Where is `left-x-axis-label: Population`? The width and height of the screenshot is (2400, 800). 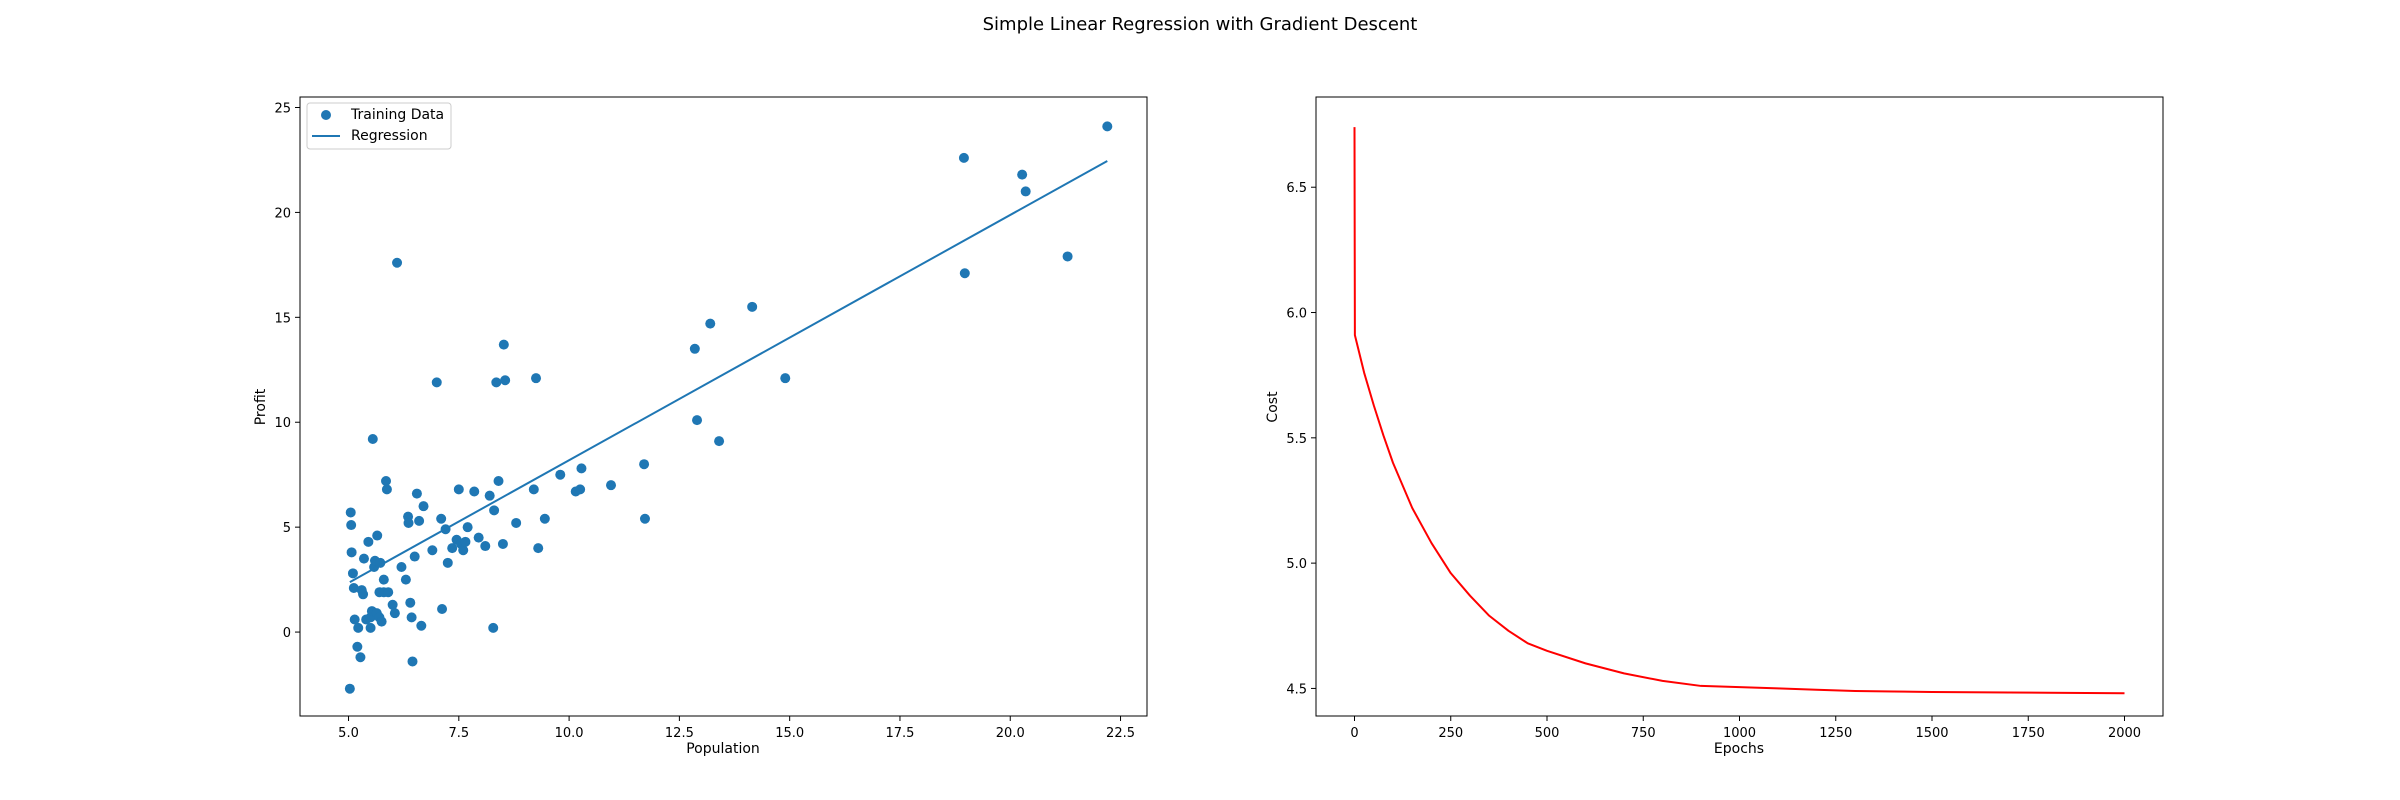
left-x-axis-label: Population is located at coordinates (723, 749).